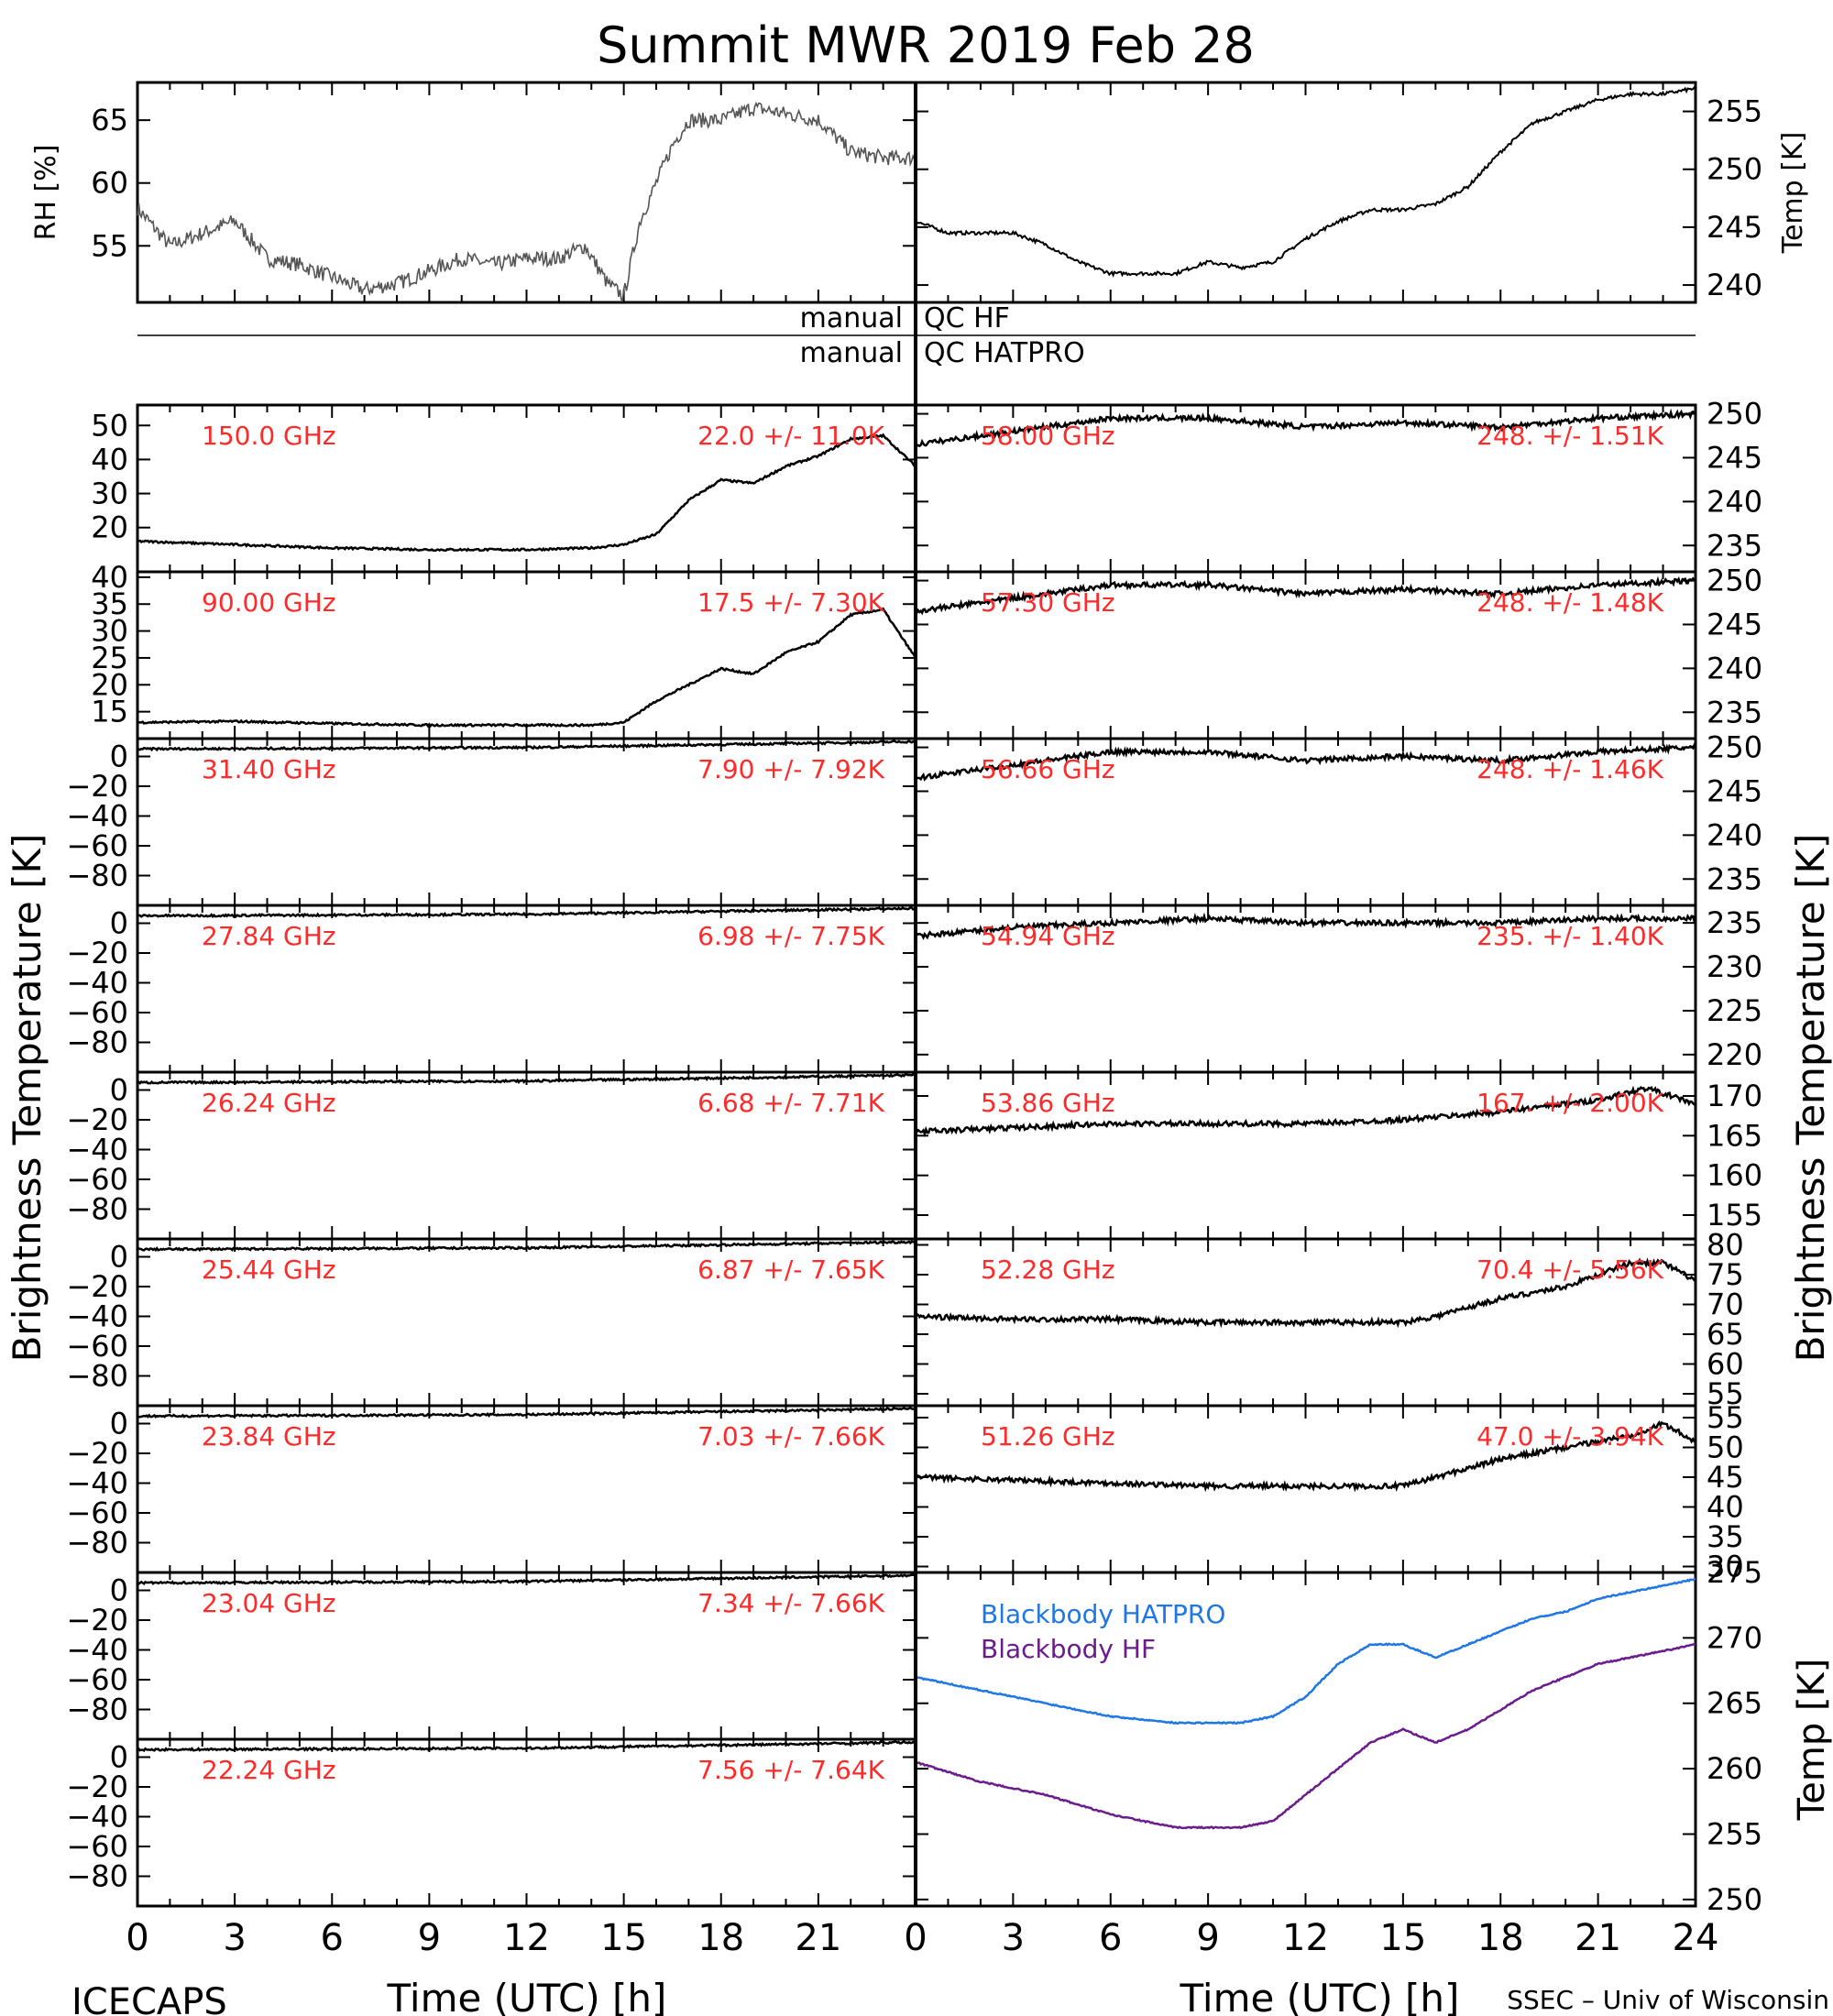 The image size is (1833, 2016). Describe the element at coordinates (623, 1938) in the screenshot. I see `left-x-tick-label: 15` at that location.